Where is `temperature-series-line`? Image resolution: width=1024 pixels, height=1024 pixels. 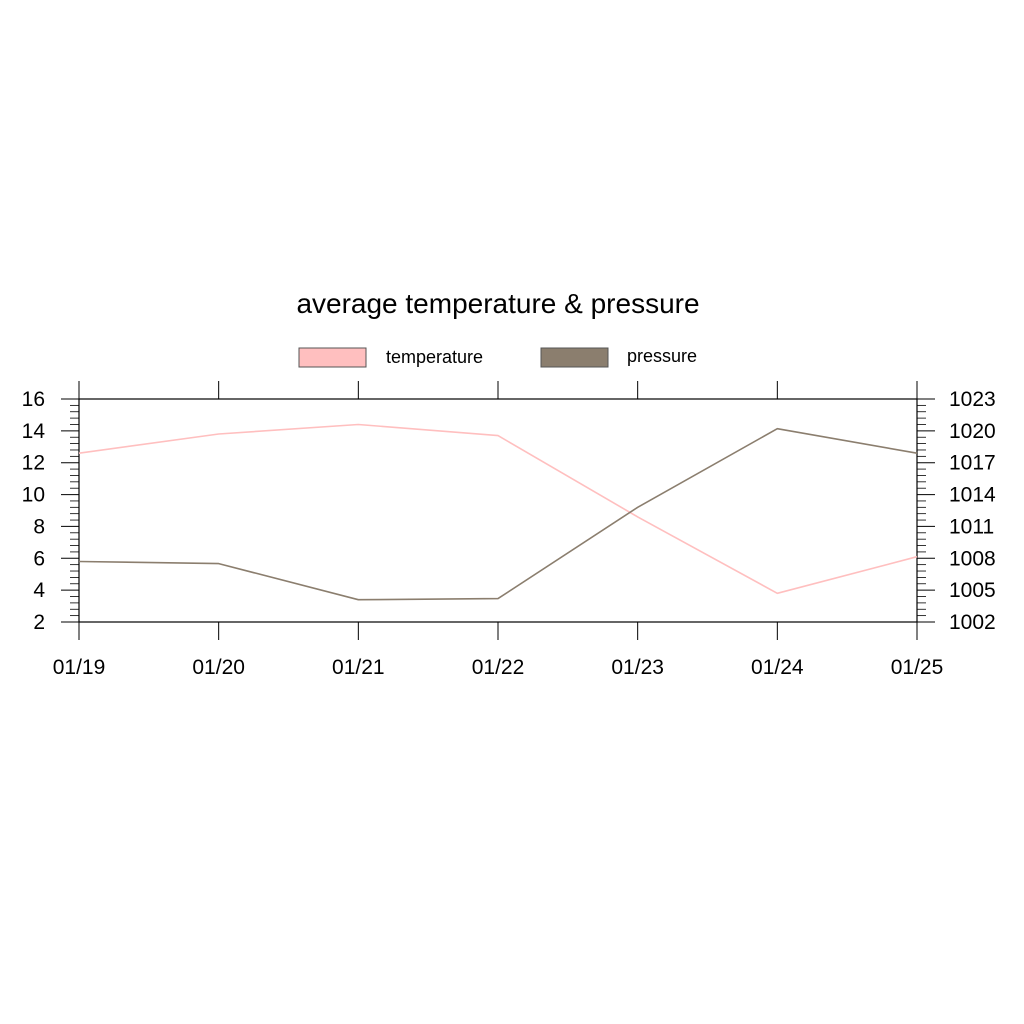 temperature-series-line is located at coordinates (498, 509).